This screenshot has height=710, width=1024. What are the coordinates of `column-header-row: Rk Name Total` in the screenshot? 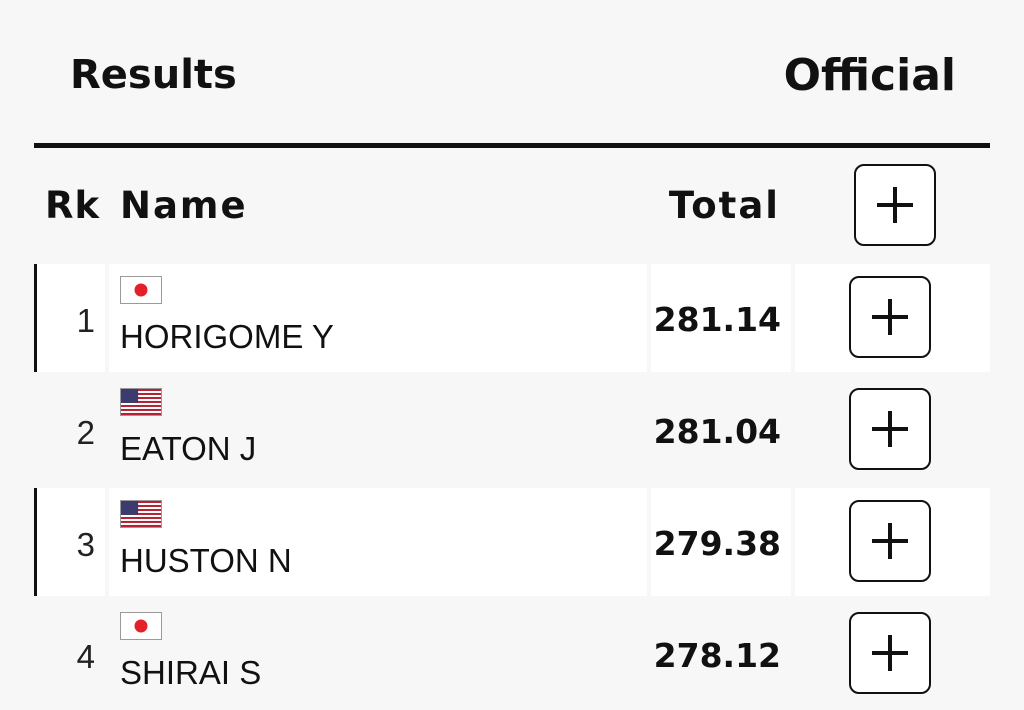 It's located at (512, 208).